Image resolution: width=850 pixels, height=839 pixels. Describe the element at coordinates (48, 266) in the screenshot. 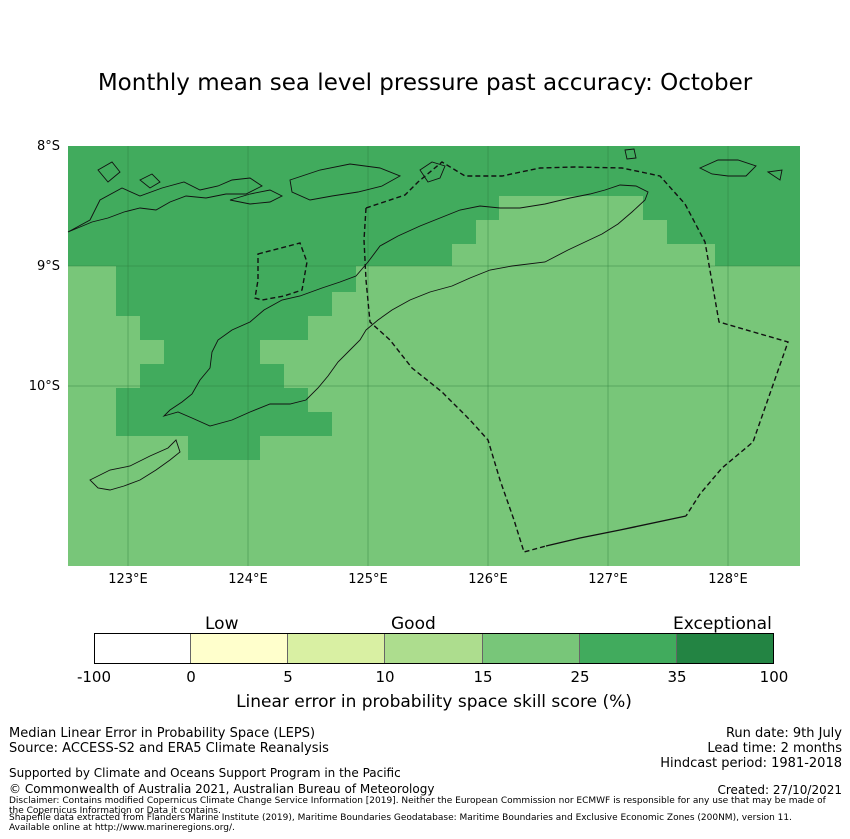

I see `lat-label-9s: 9°S` at that location.